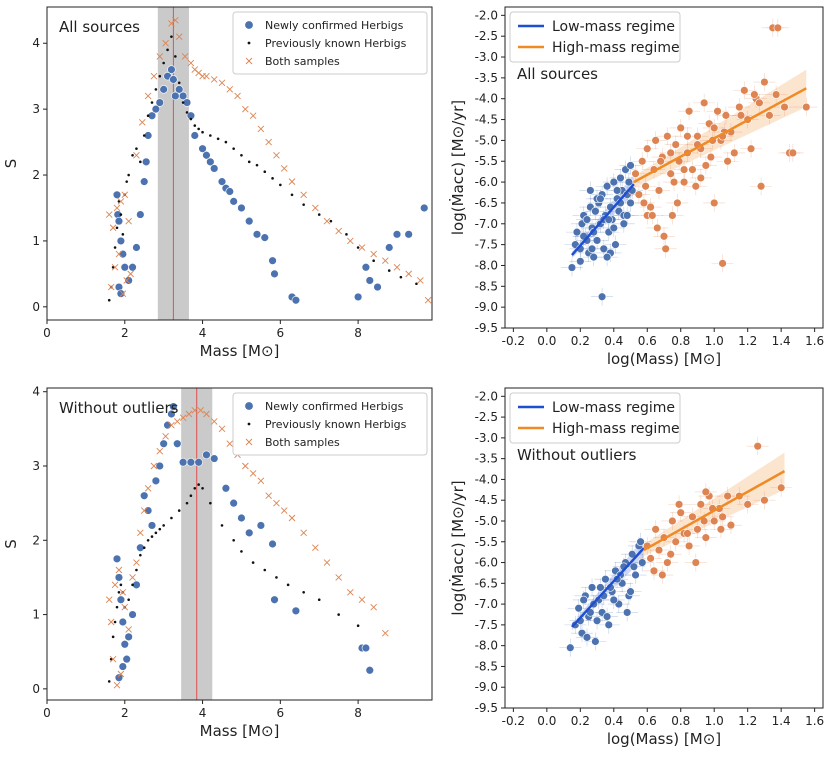  What do you see at coordinates (36, 43) in the screenshot?
I see `y-tick-label: 4` at bounding box center [36, 43].